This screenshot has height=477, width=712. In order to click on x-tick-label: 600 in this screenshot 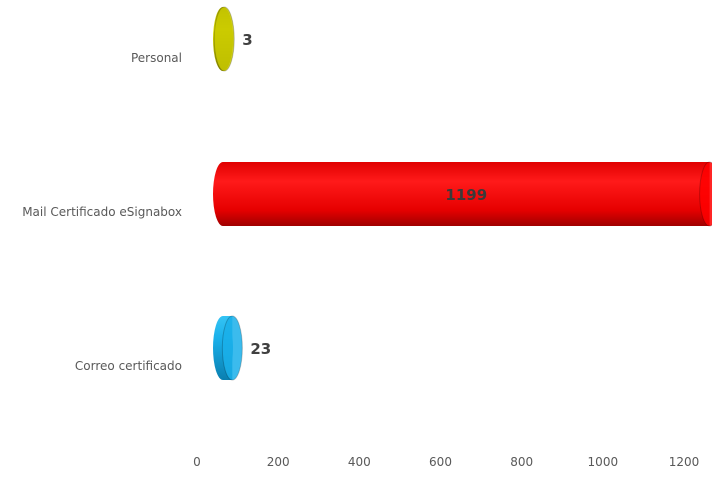, I will do `click(440, 462)`.